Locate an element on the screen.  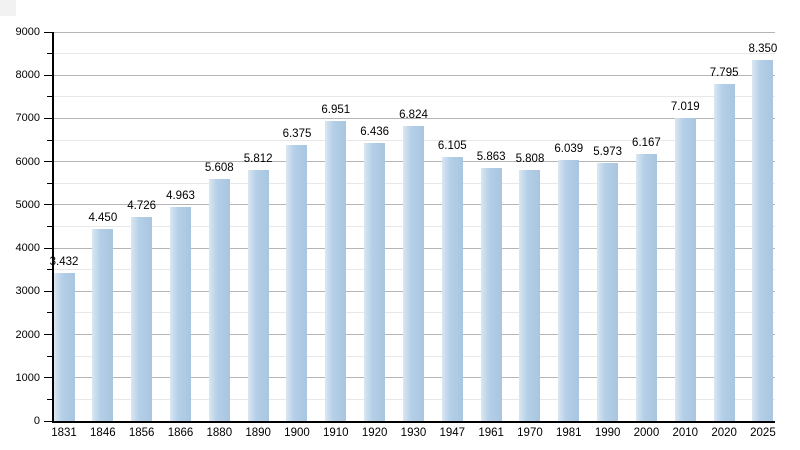
corner-artifact is located at coordinates (8, 8).